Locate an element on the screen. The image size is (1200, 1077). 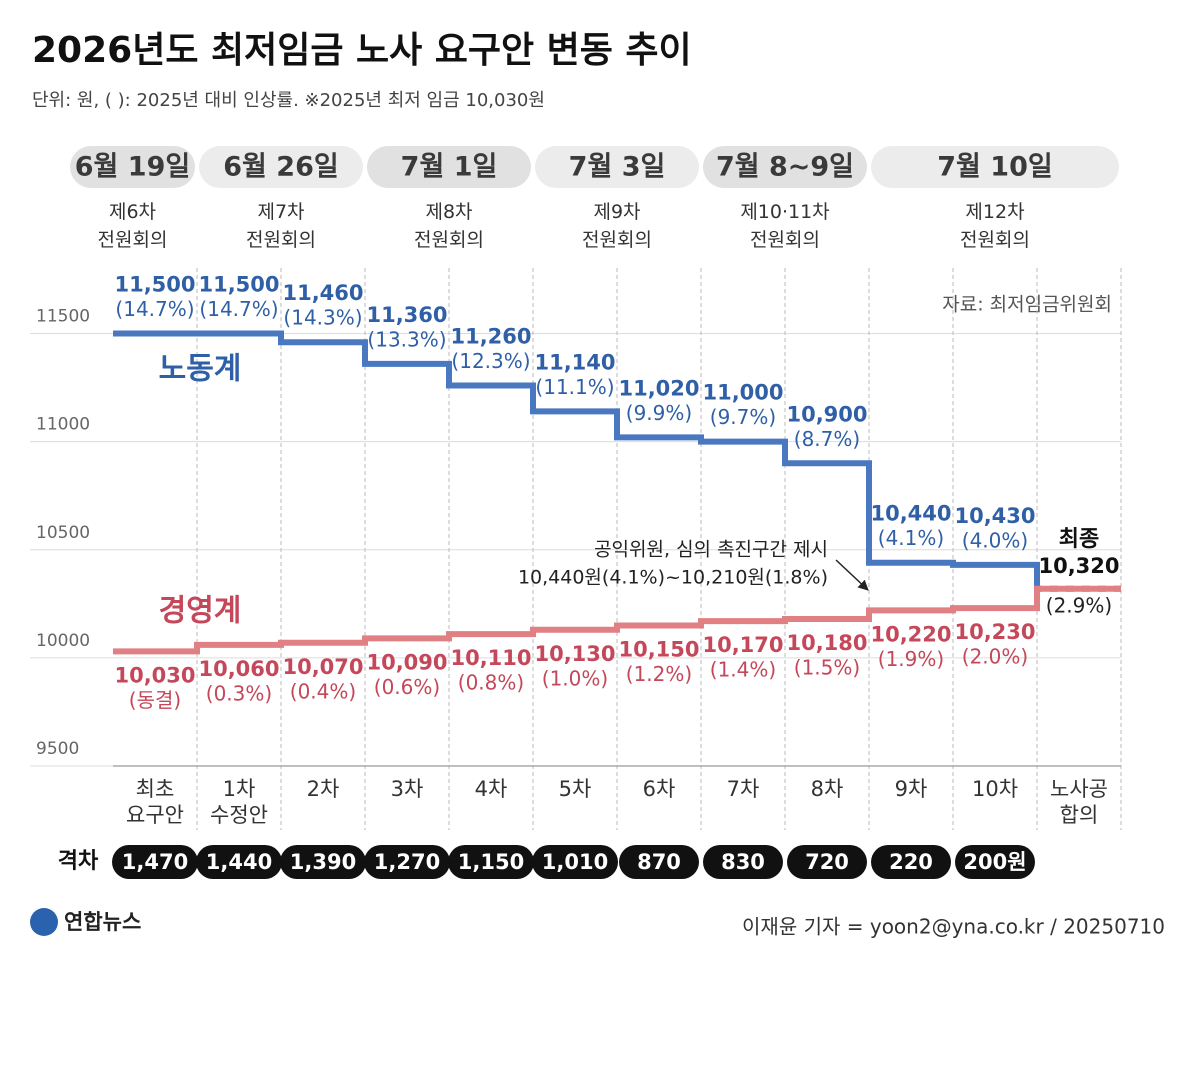
meeting-label: 제10·11차 전원회의 is located at coordinates (784, 226).